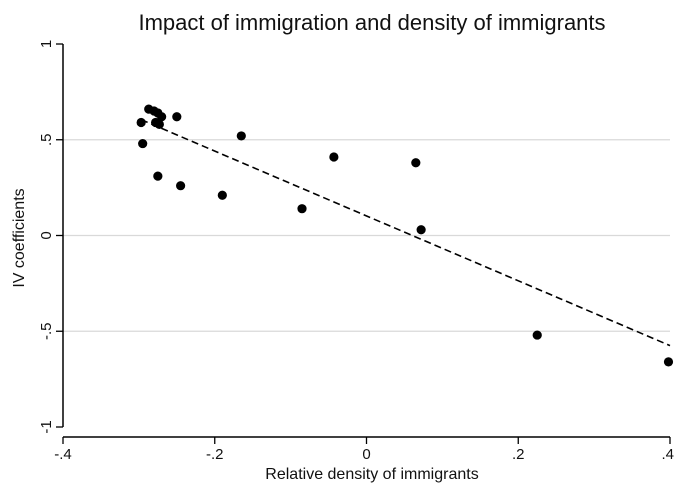 The height and width of the screenshot is (489, 675). I want to click on y-tick-label: 1, so click(46, 44).